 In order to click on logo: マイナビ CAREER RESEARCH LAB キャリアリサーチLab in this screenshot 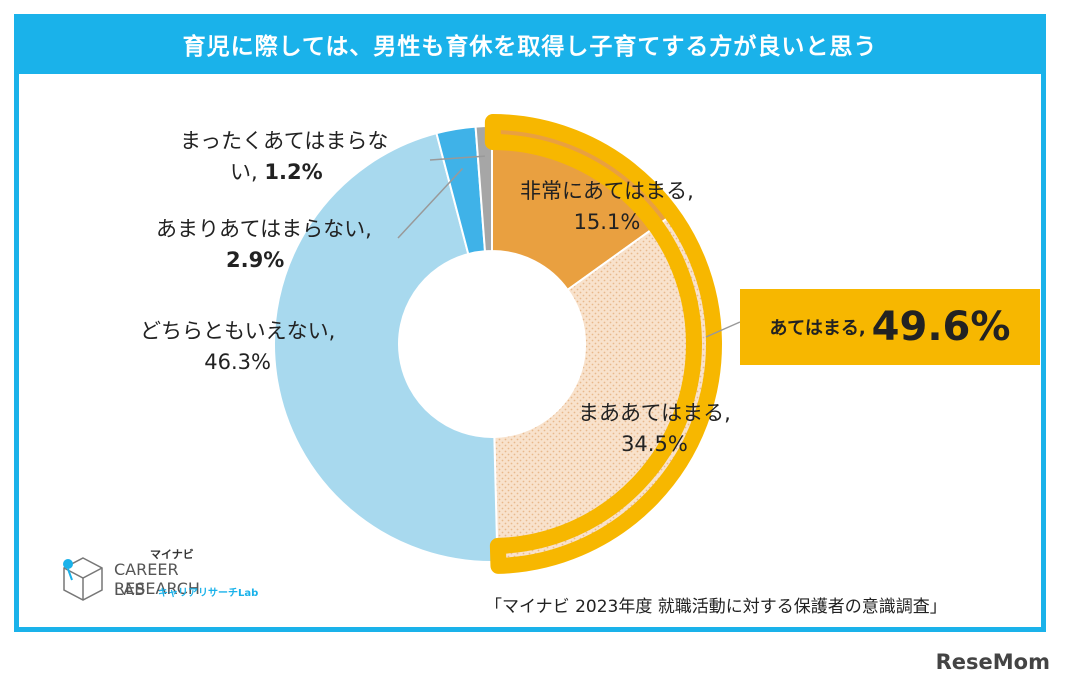, I will do `click(163, 576)`.